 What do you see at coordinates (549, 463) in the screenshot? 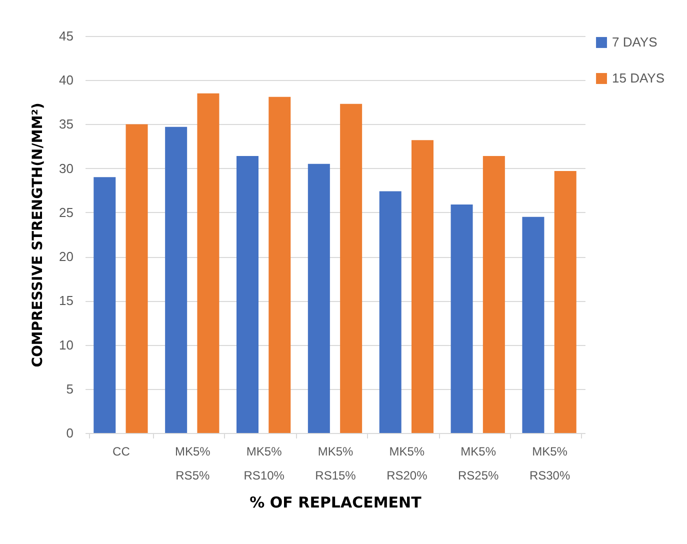
I see `x-tick-label: MK5% RS30%` at bounding box center [549, 463].